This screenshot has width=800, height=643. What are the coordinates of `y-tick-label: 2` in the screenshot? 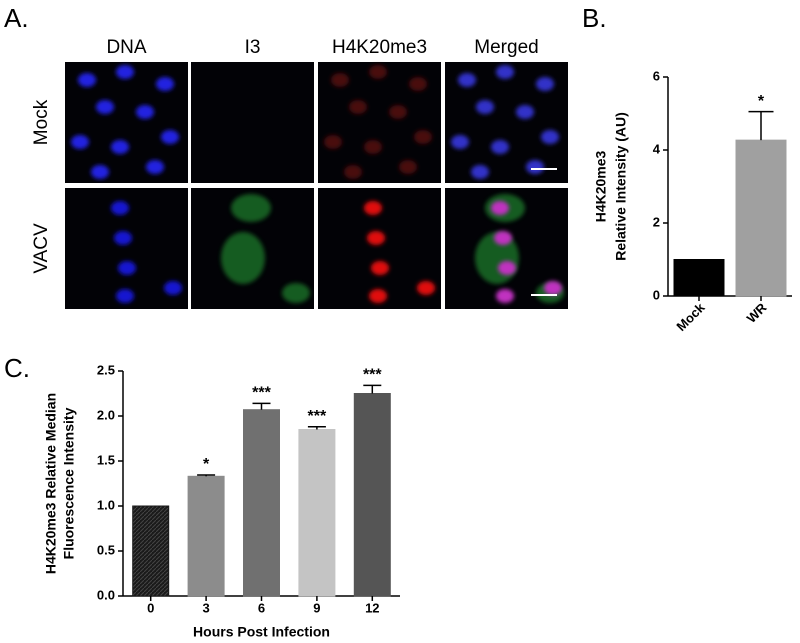 It's located at (656, 221).